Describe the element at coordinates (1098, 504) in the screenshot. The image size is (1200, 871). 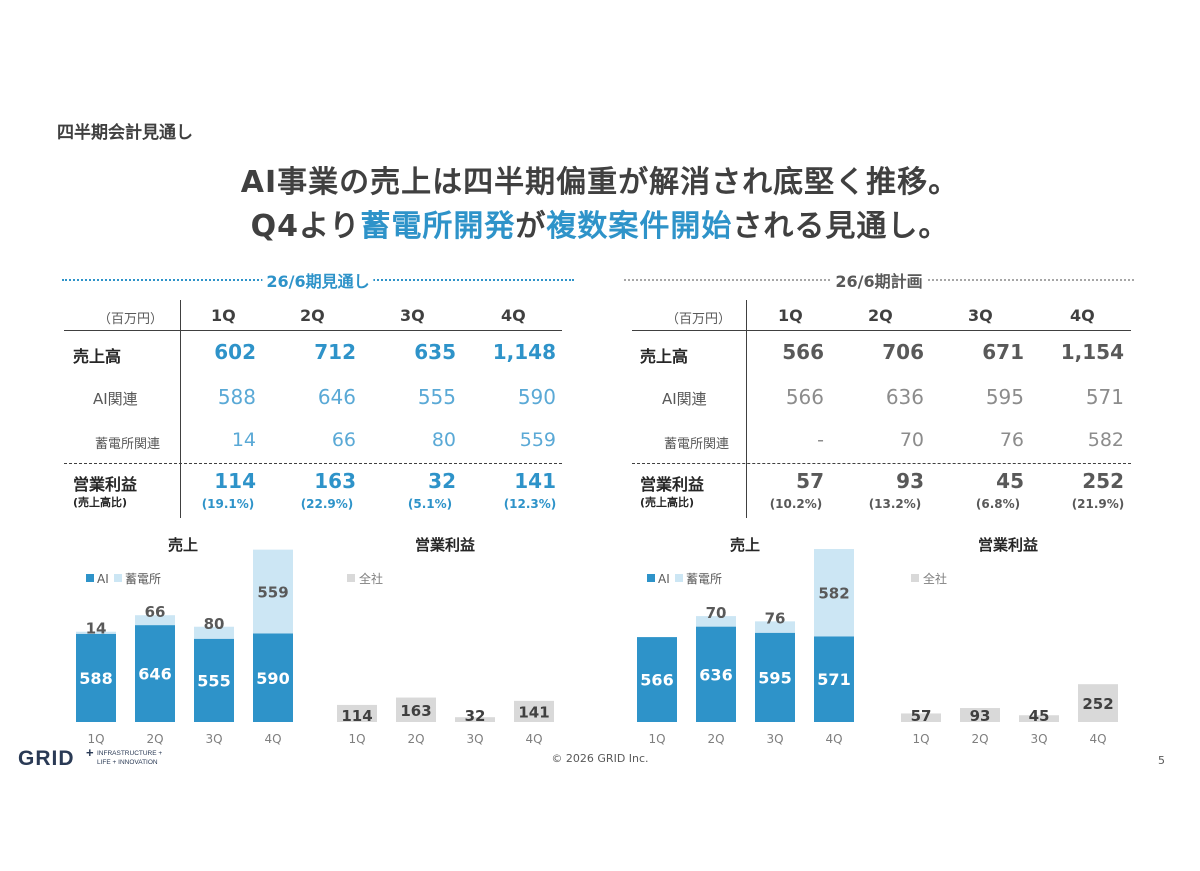
I see `op-ratio: (21.9%)` at that location.